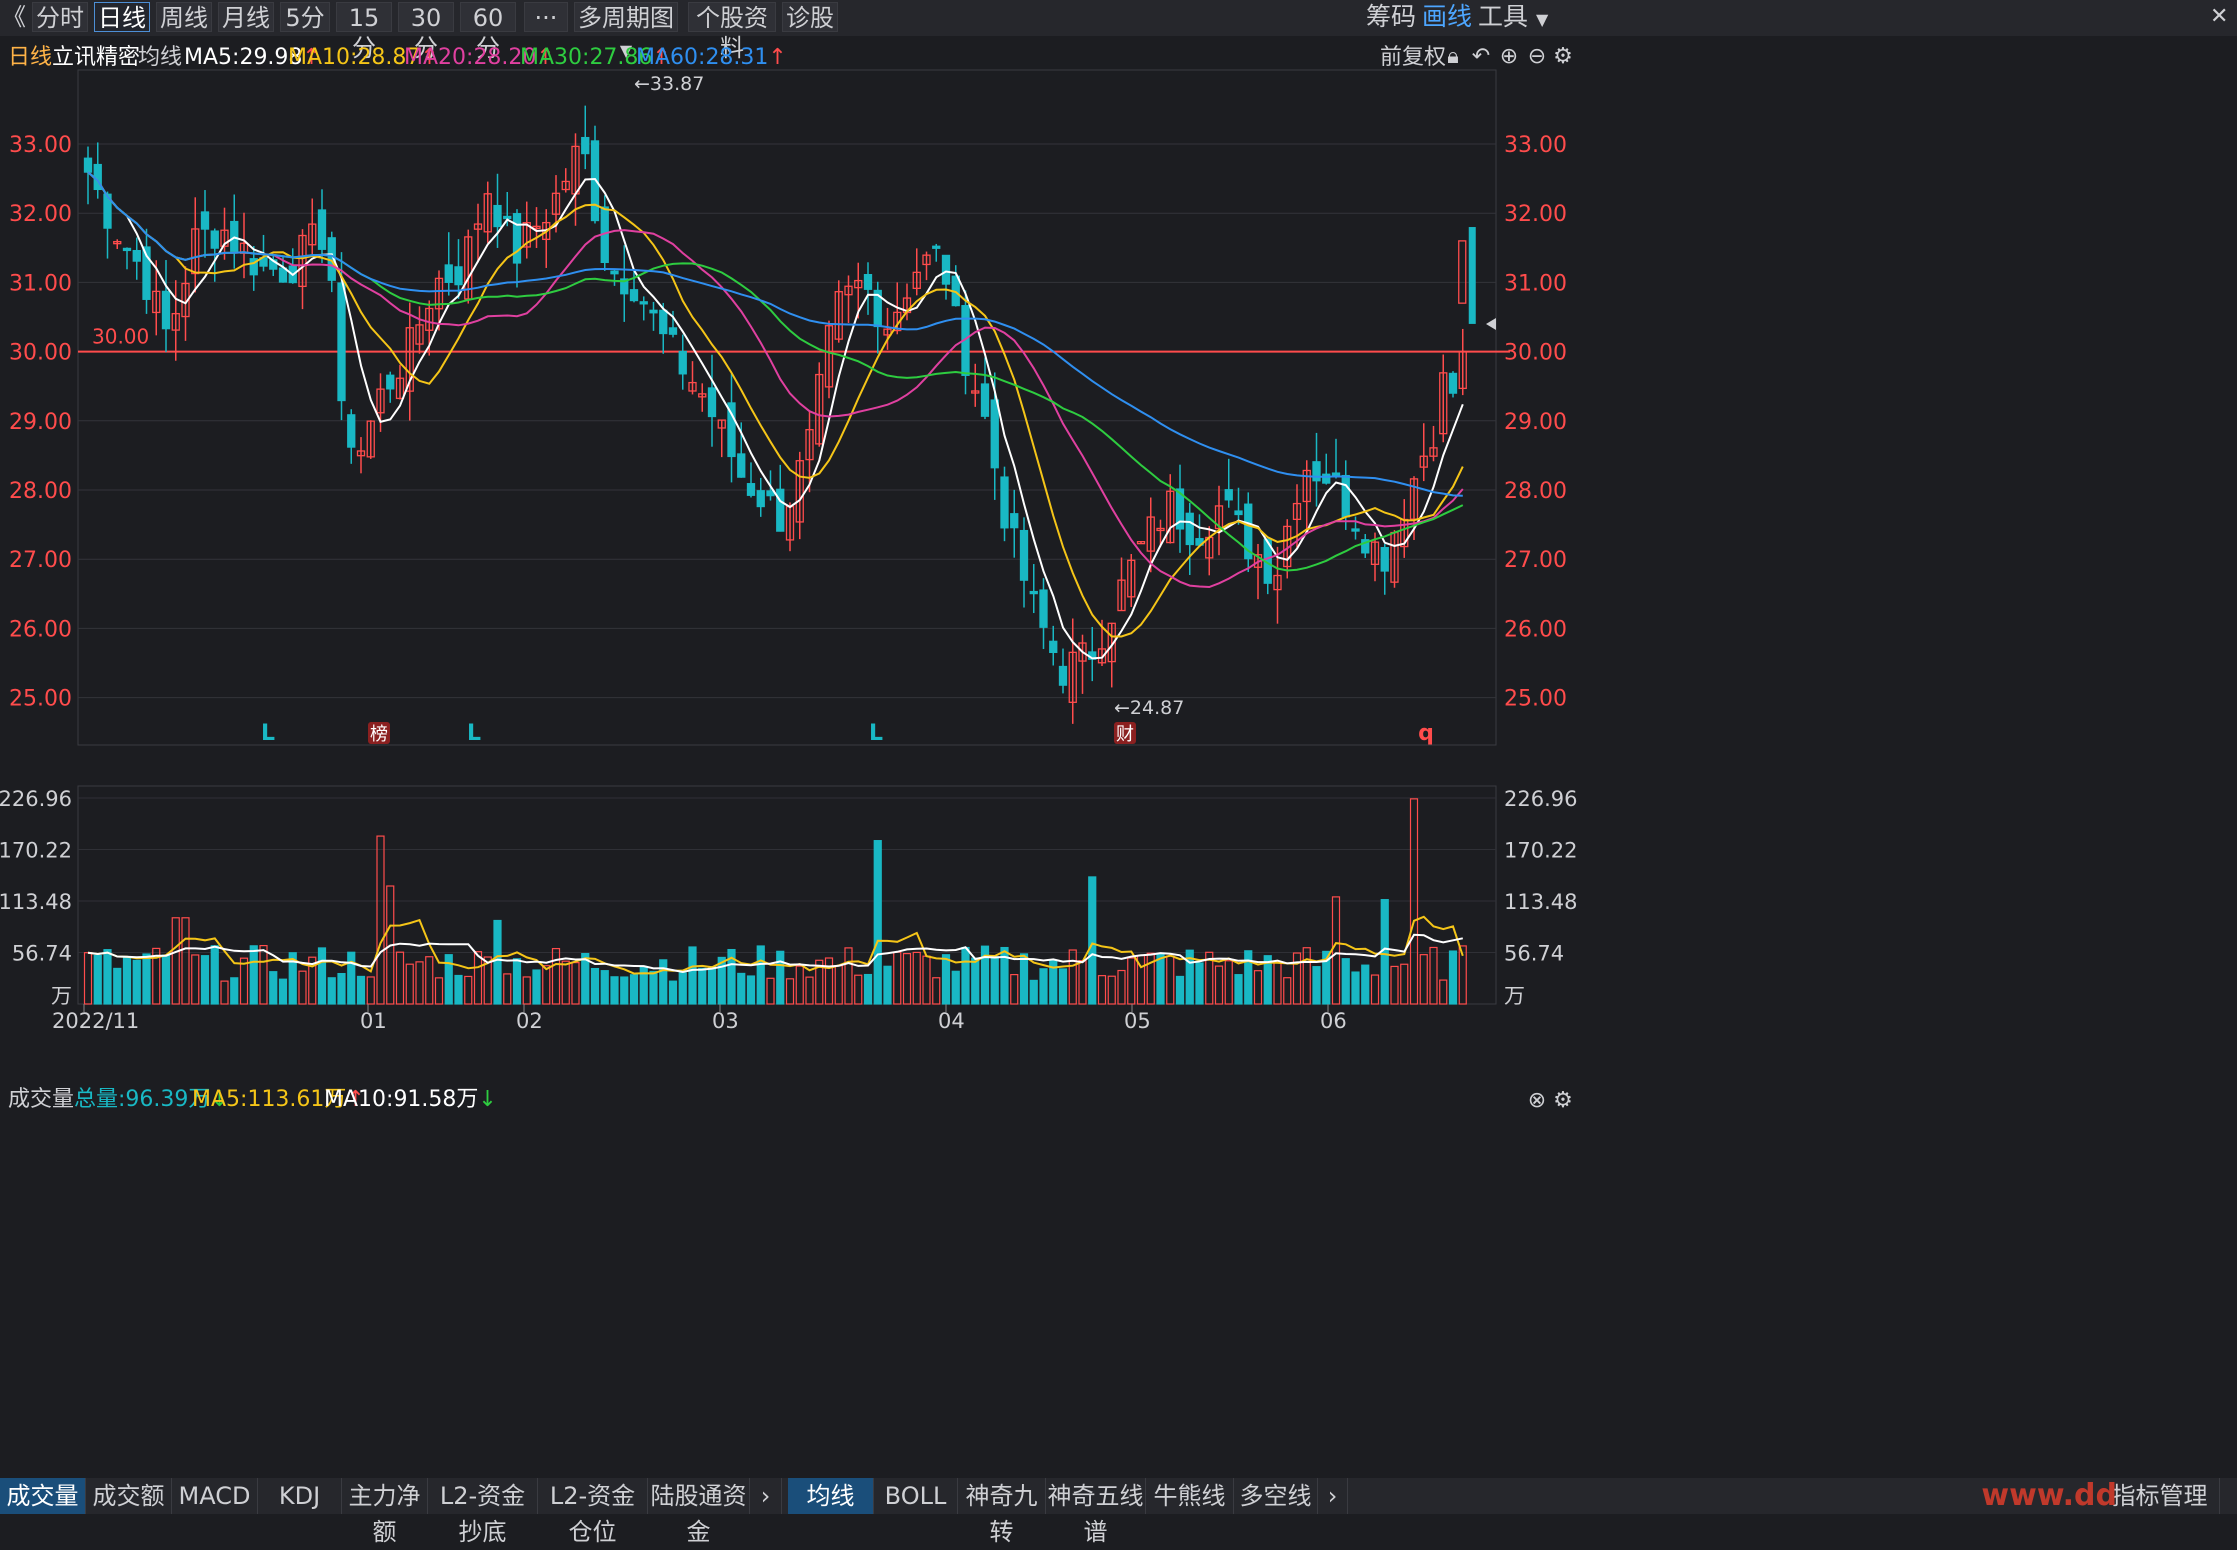 This screenshot has width=2237, height=1550. I want to click on period-tab-15min: 15分, so click(364, 32).